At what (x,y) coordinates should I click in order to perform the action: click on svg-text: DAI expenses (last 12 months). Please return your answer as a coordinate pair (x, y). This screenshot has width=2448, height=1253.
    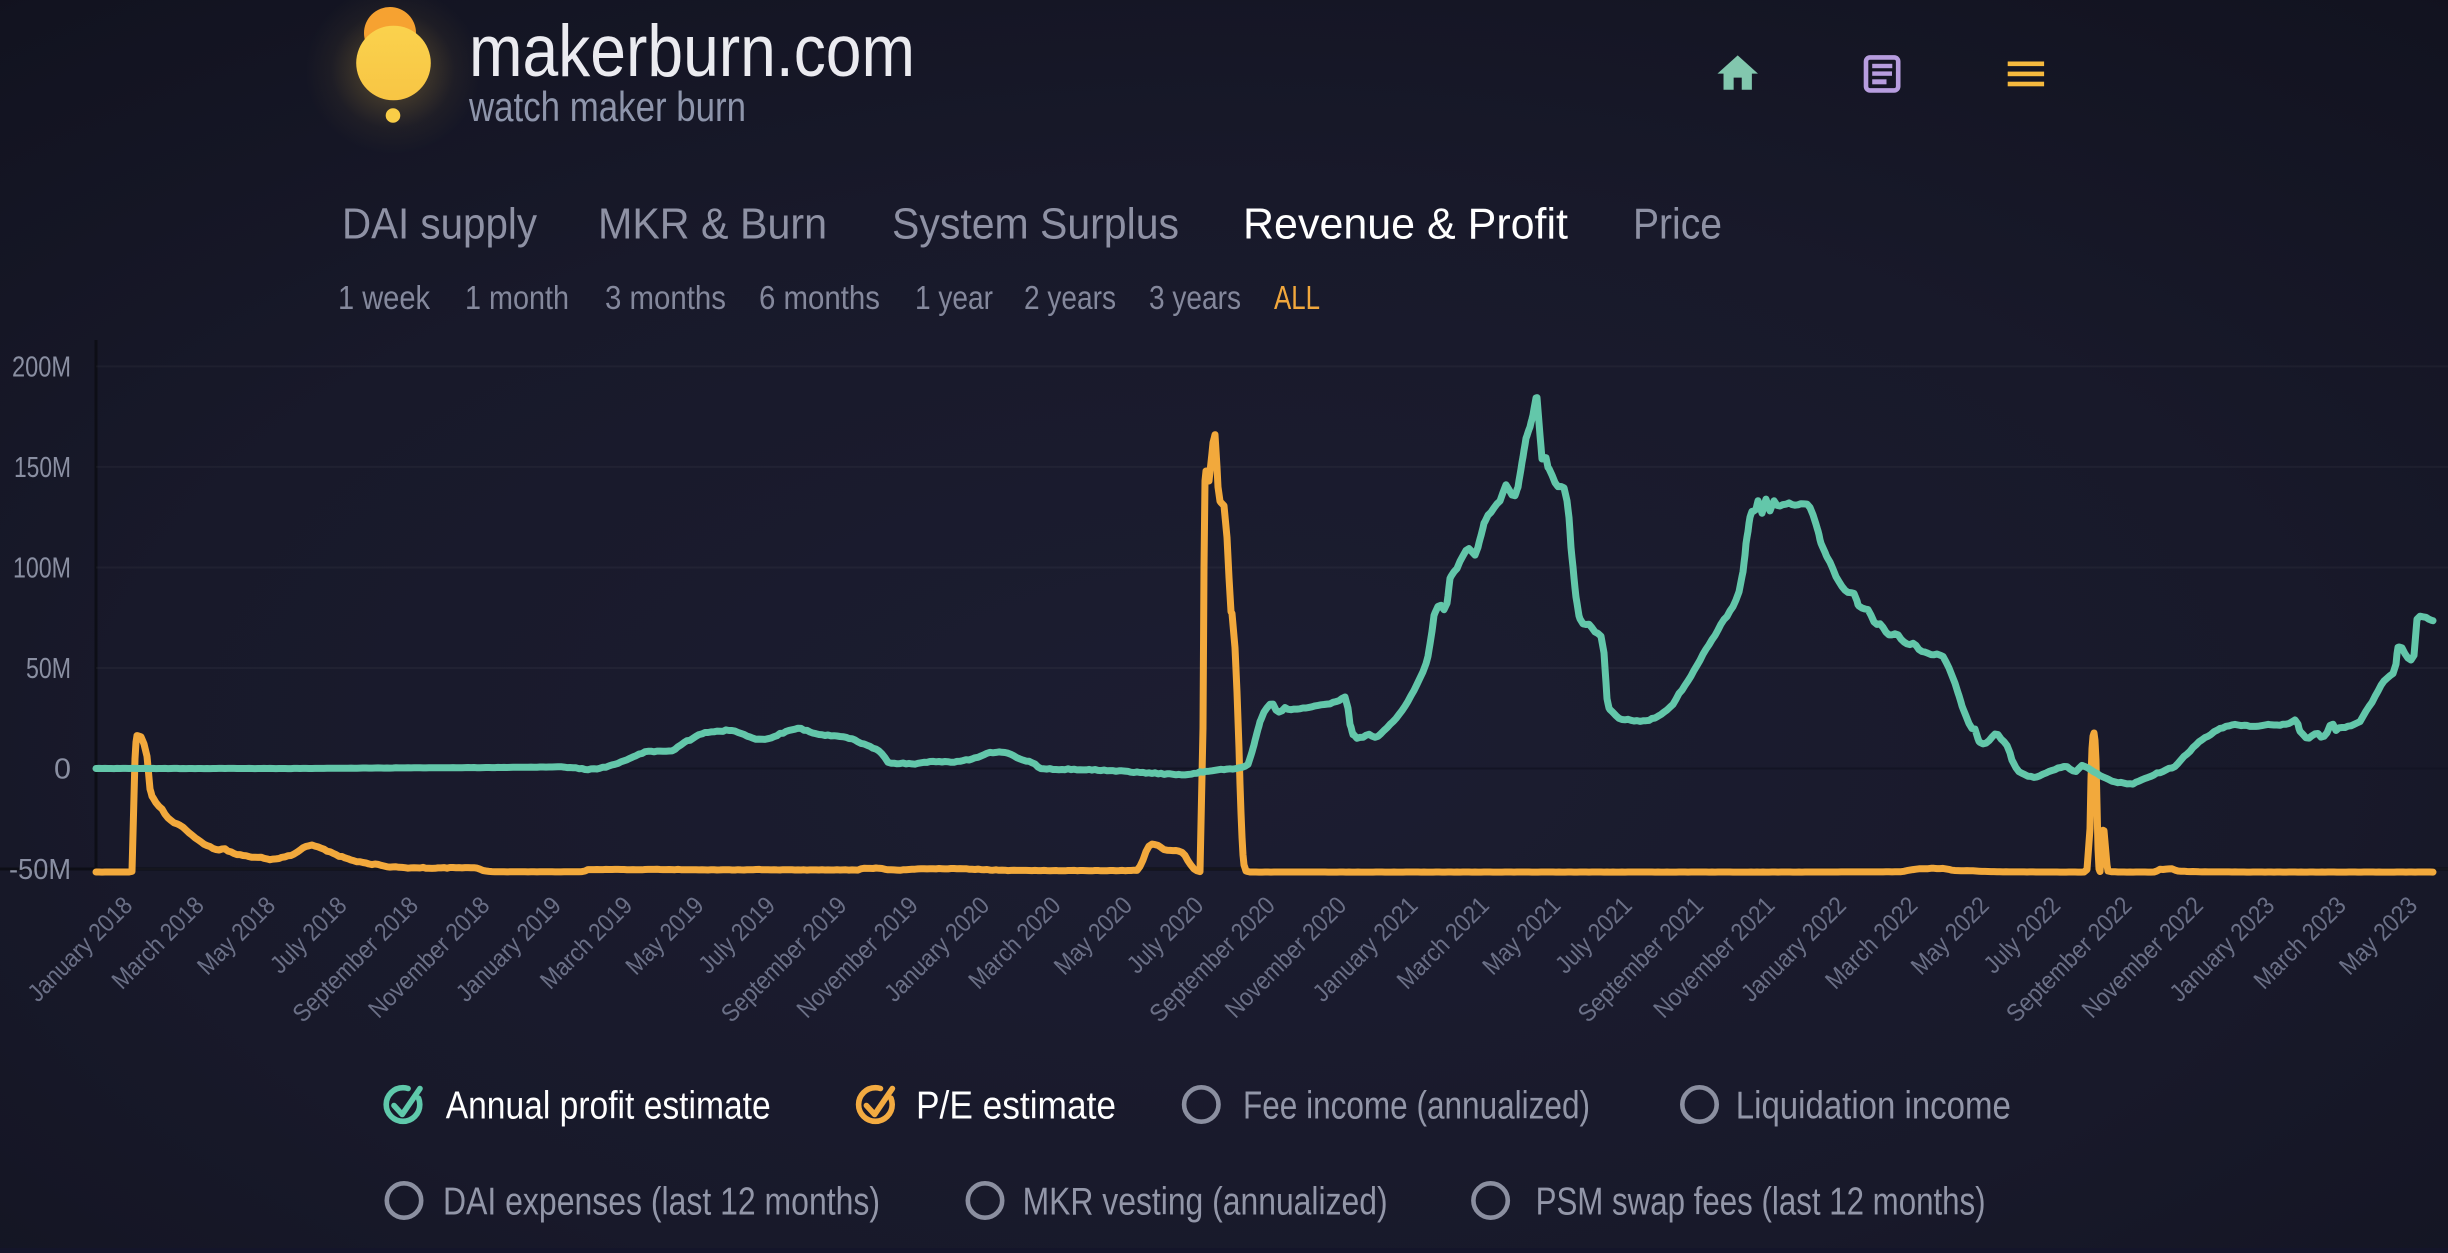
    Looking at the image, I should click on (661, 1202).